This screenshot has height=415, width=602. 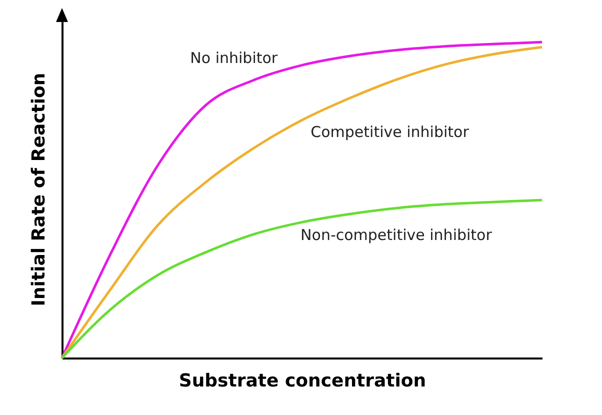 What do you see at coordinates (234, 58) in the screenshot?
I see `series-label: No inhibitor` at bounding box center [234, 58].